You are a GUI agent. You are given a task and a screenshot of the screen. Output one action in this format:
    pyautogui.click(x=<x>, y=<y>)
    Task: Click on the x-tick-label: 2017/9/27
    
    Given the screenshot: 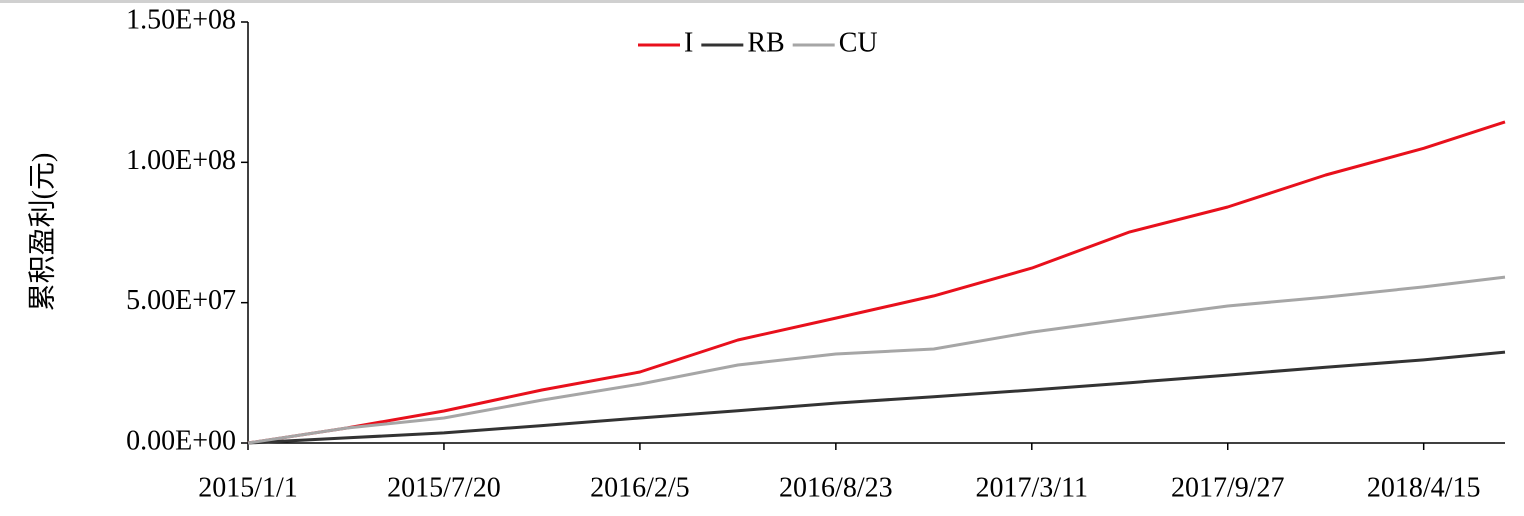 What is the action you would take?
    pyautogui.click(x=1228, y=487)
    